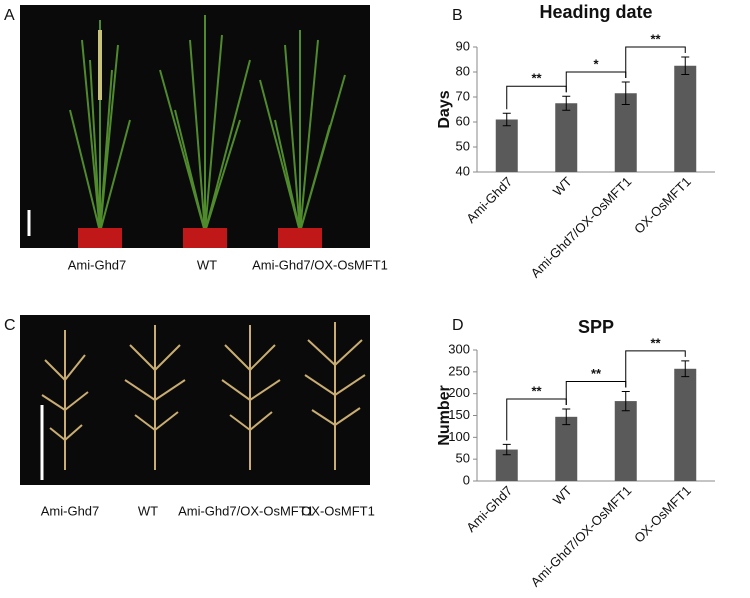 The width and height of the screenshot is (750, 598). I want to click on panel-label: B, so click(457, 15).